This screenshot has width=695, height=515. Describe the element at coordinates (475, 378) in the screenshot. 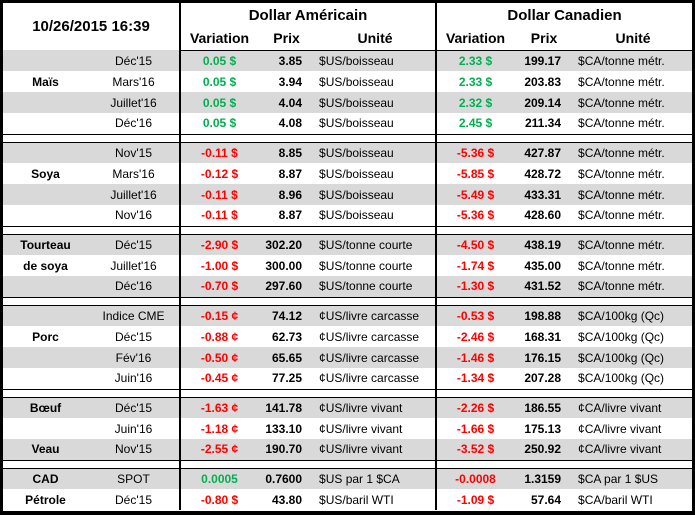

I see `ca-variation-cell: -1.34 $` at that location.